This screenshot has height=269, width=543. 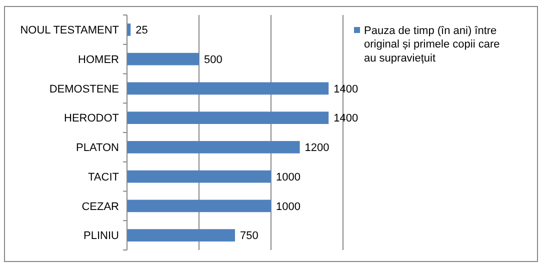 What do you see at coordinates (98, 148) in the screenshot?
I see `y-tick-label: PLATON` at bounding box center [98, 148].